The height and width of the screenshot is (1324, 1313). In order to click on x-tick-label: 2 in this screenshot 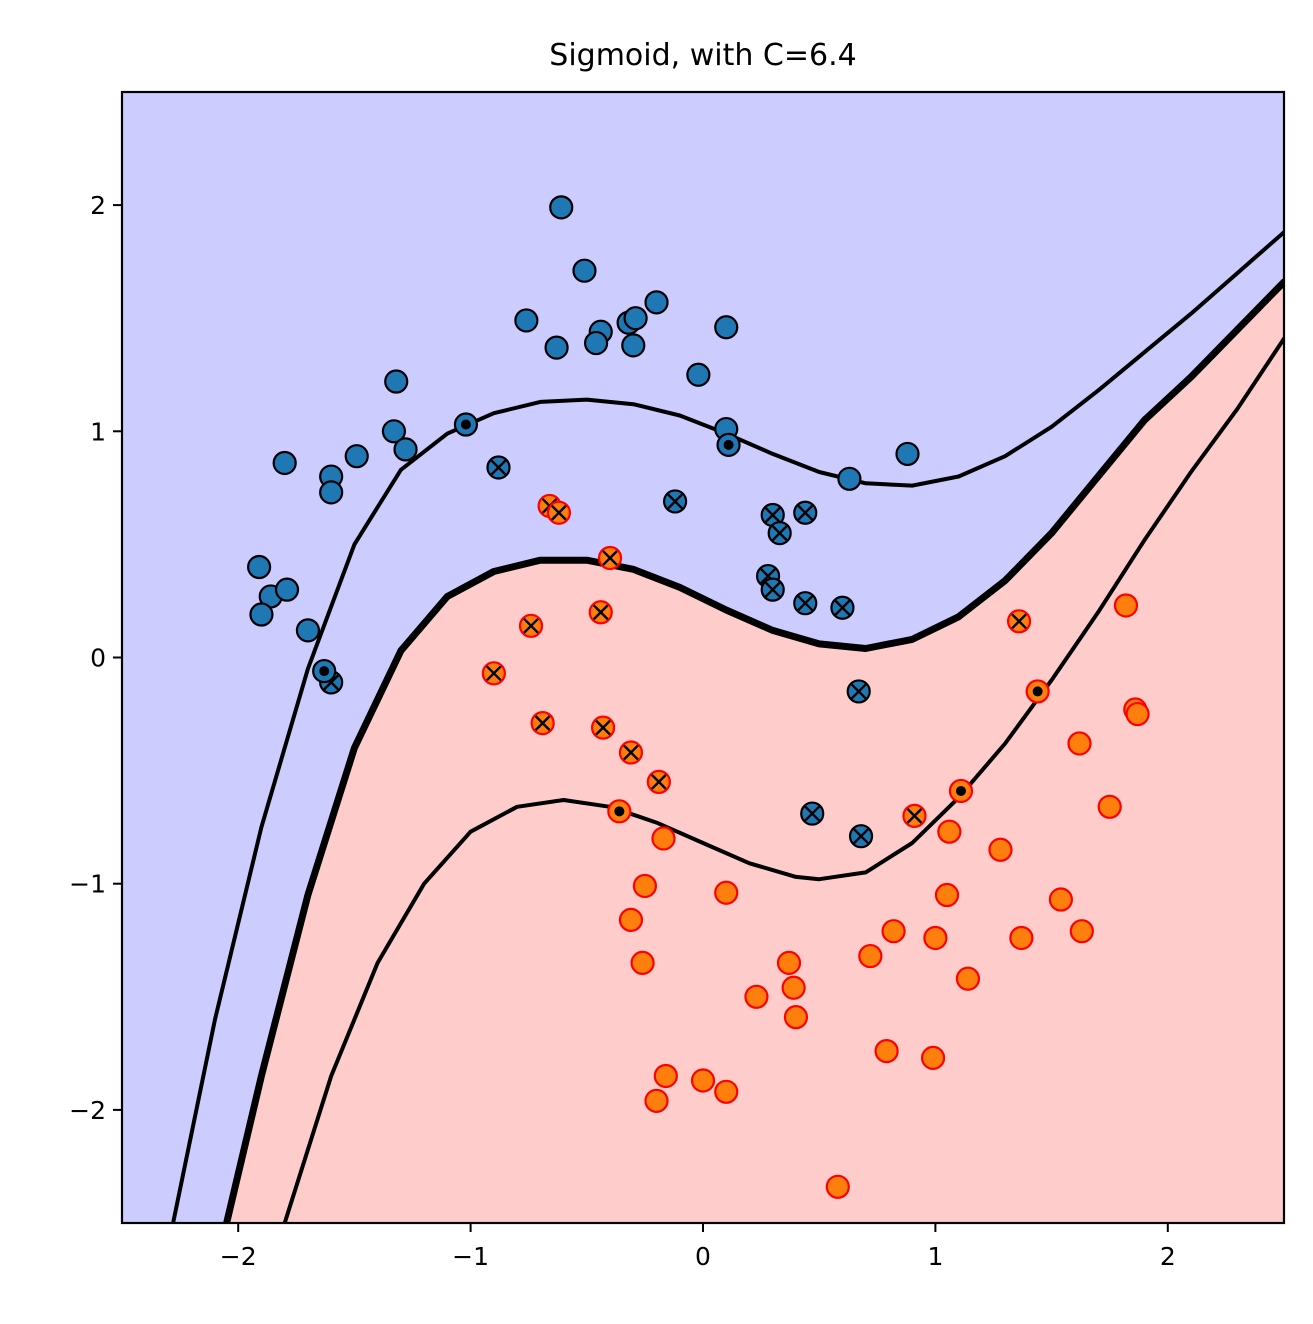, I will do `click(1168, 1256)`.